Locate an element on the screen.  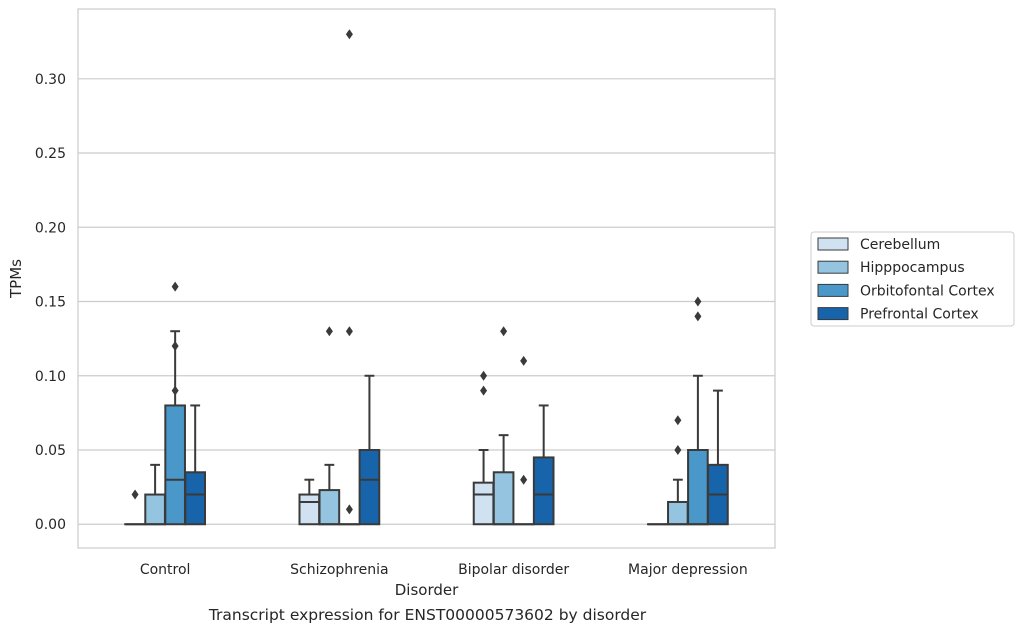
legend-label: Prefrontal Cortex is located at coordinates (919, 315).